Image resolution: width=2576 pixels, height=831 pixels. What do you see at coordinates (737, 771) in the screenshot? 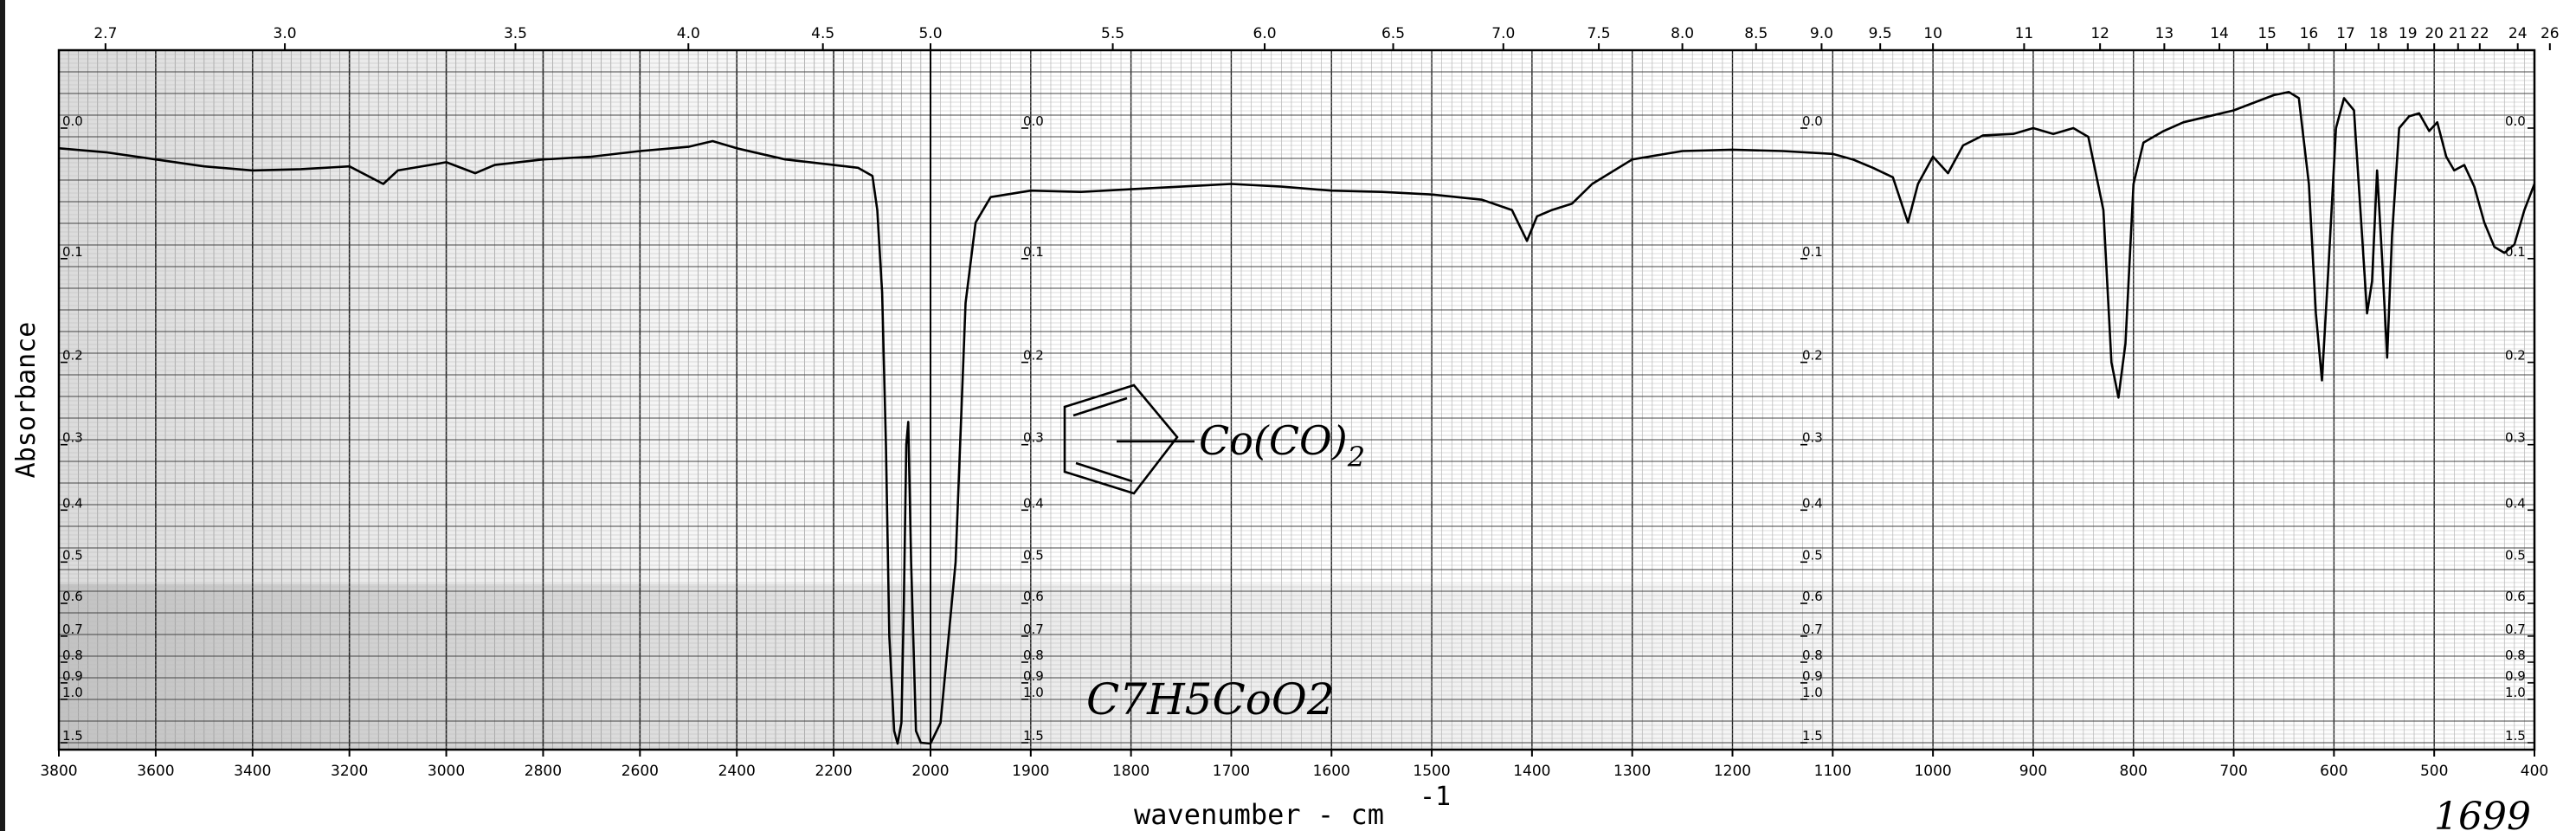
I see `wavenumber-tick-label: 2400` at bounding box center [737, 771].